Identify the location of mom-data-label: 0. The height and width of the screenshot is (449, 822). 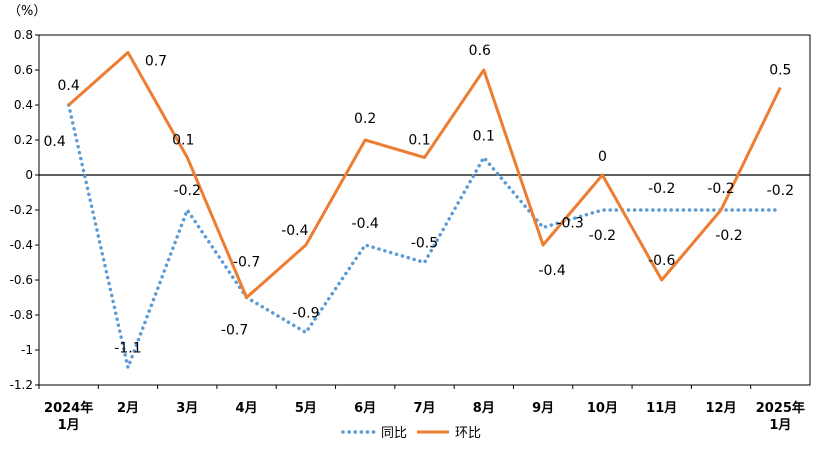
(602, 157).